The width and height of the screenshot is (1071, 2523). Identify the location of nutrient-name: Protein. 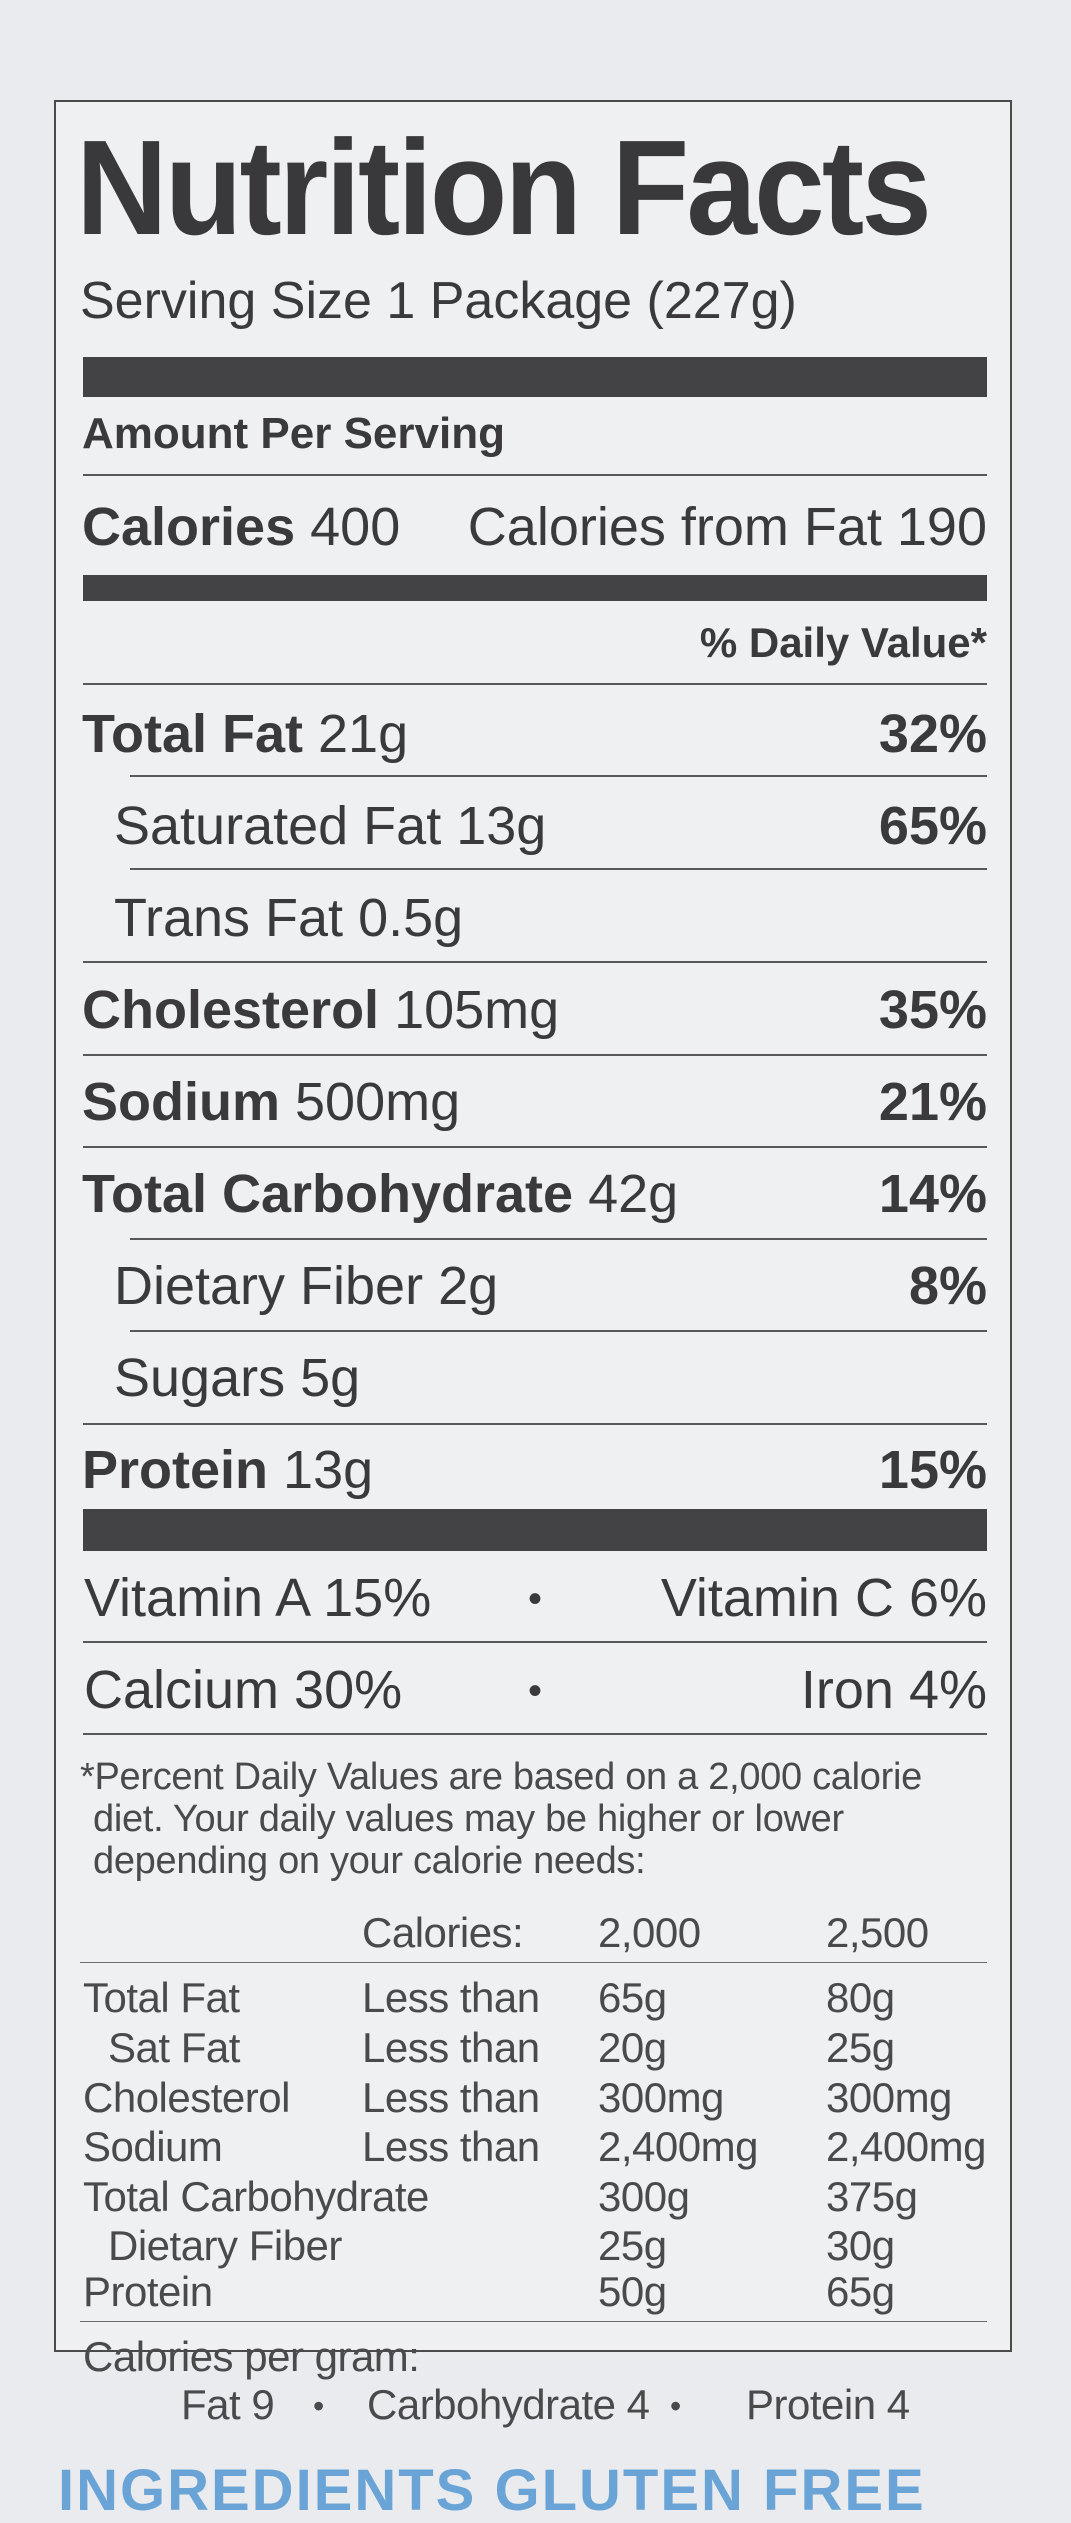
(175, 1470).